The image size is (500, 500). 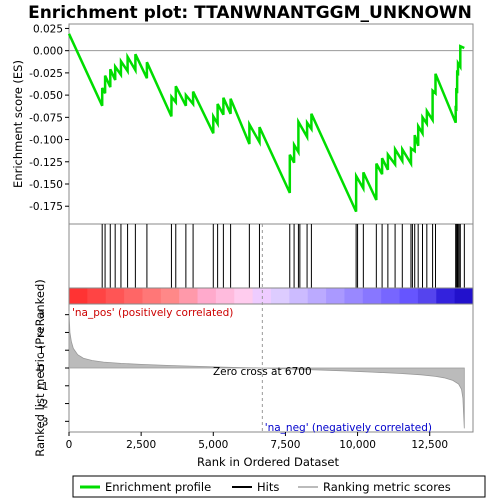 What do you see at coordinates (46, 185) in the screenshot?
I see `es-y-tick-label: -0.150` at bounding box center [46, 185].